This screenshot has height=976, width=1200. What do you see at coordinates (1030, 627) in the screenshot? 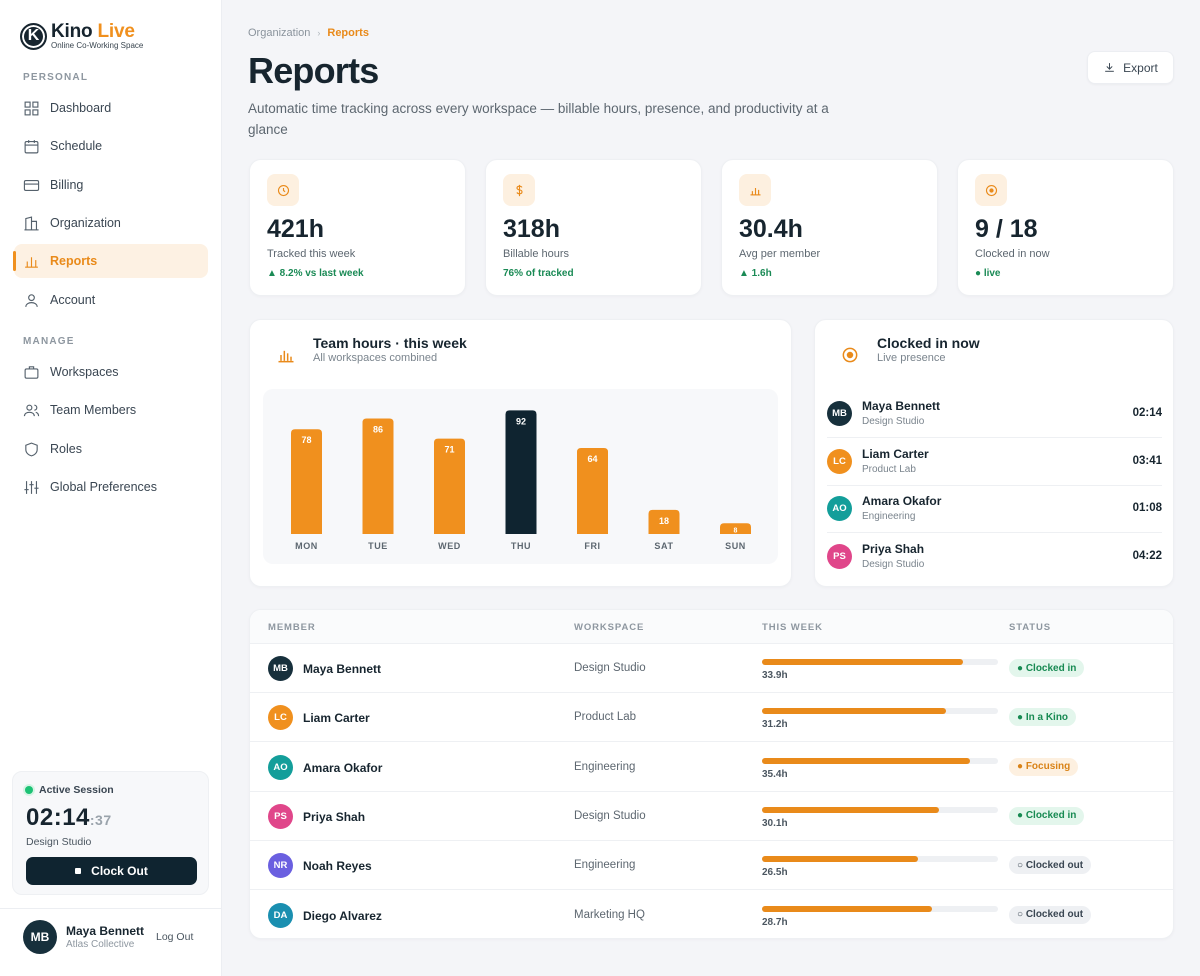
I see `column-header-status: STATUS` at bounding box center [1030, 627].